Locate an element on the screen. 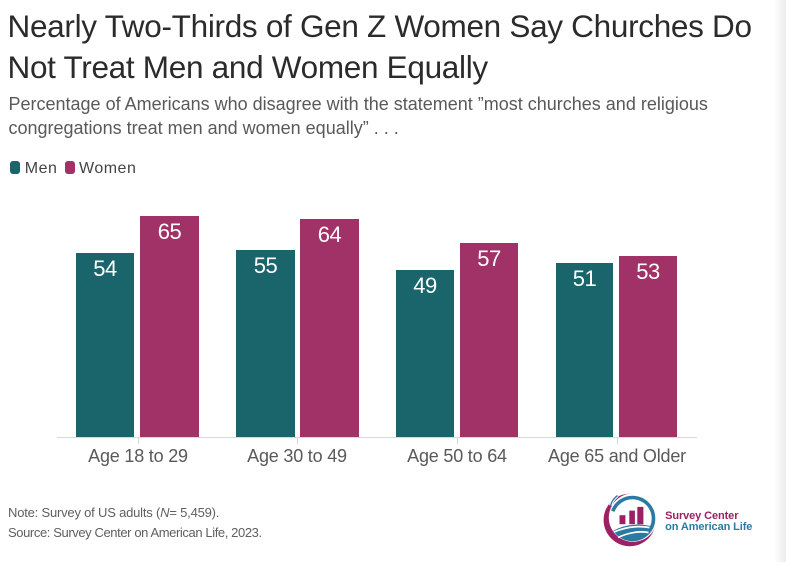  svg-text: on American Life is located at coordinates (708, 527).